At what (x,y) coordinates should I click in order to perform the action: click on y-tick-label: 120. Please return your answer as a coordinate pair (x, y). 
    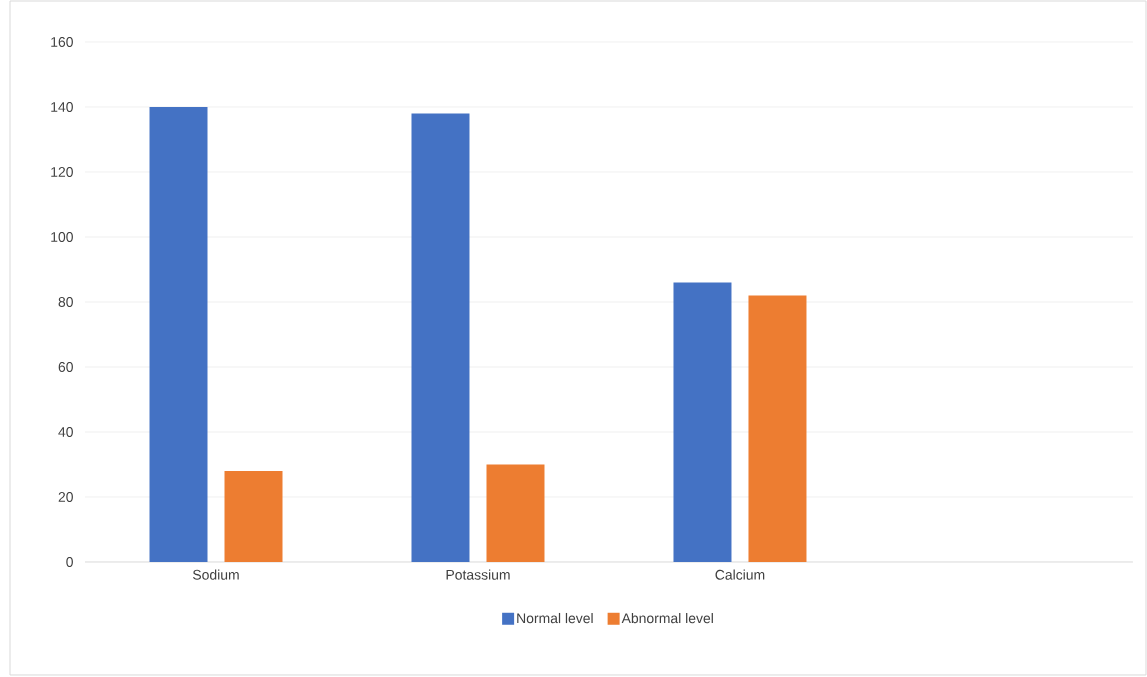
    Looking at the image, I should click on (62, 172).